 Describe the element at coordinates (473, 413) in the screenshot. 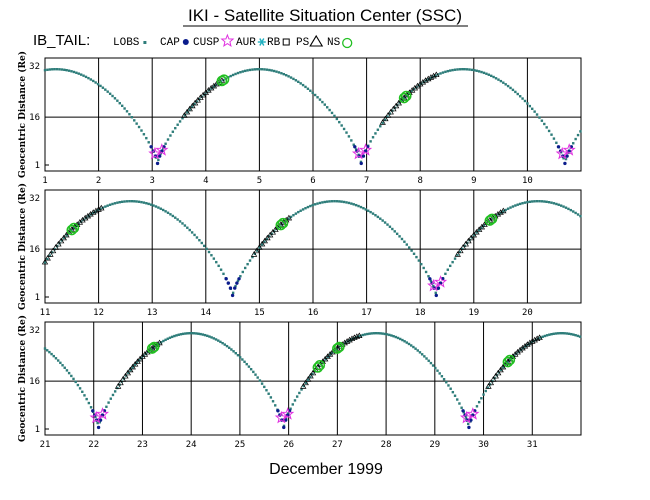

I see `cusp-point` at that location.